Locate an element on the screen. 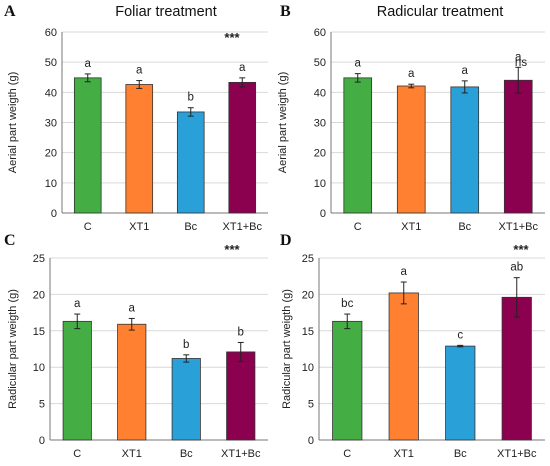 Image resolution: width=550 pixels, height=466 pixels. panel-title: Radicular treatment is located at coordinates (440, 12).